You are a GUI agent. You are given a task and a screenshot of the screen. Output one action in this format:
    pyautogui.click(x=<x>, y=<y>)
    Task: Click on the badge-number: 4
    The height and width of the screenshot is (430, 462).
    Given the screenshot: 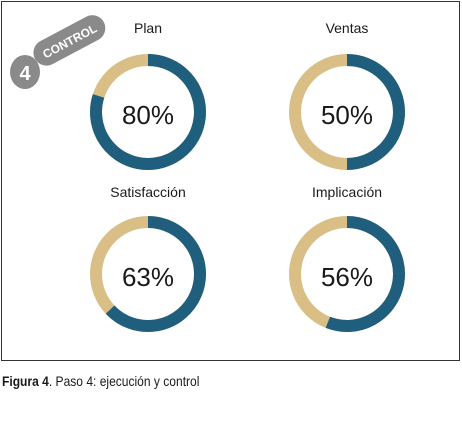 What is the action you would take?
    pyautogui.click(x=25, y=74)
    